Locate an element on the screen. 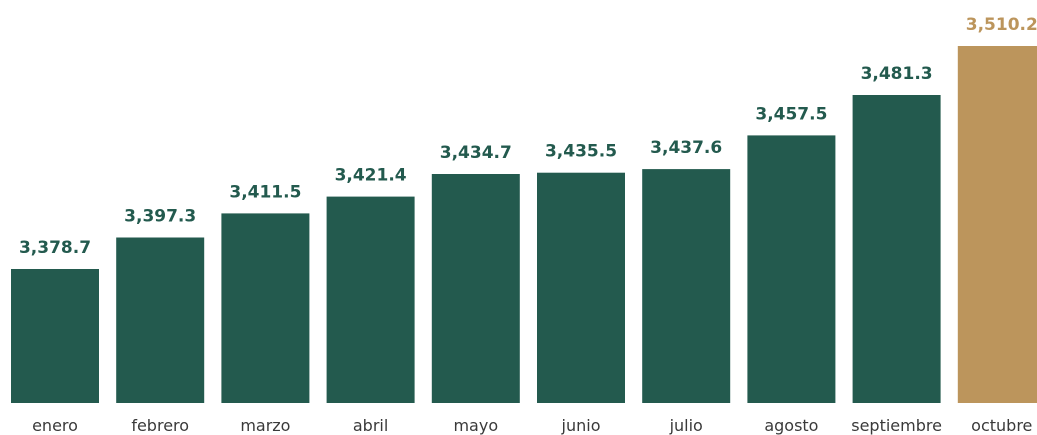 Image resolution: width=1037 pixels, height=435 pixels. x-label-octubre: octubre is located at coordinates (1001, 425).